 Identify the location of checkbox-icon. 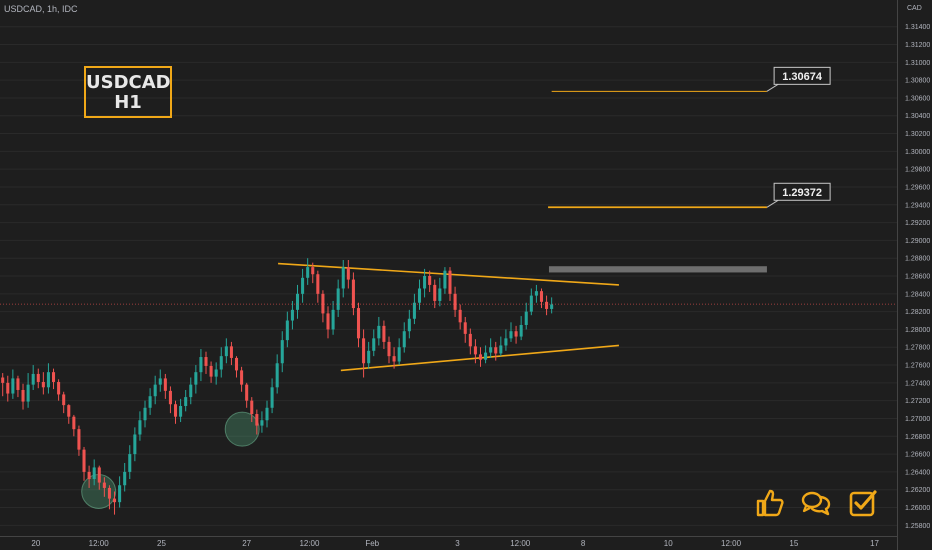
(864, 503).